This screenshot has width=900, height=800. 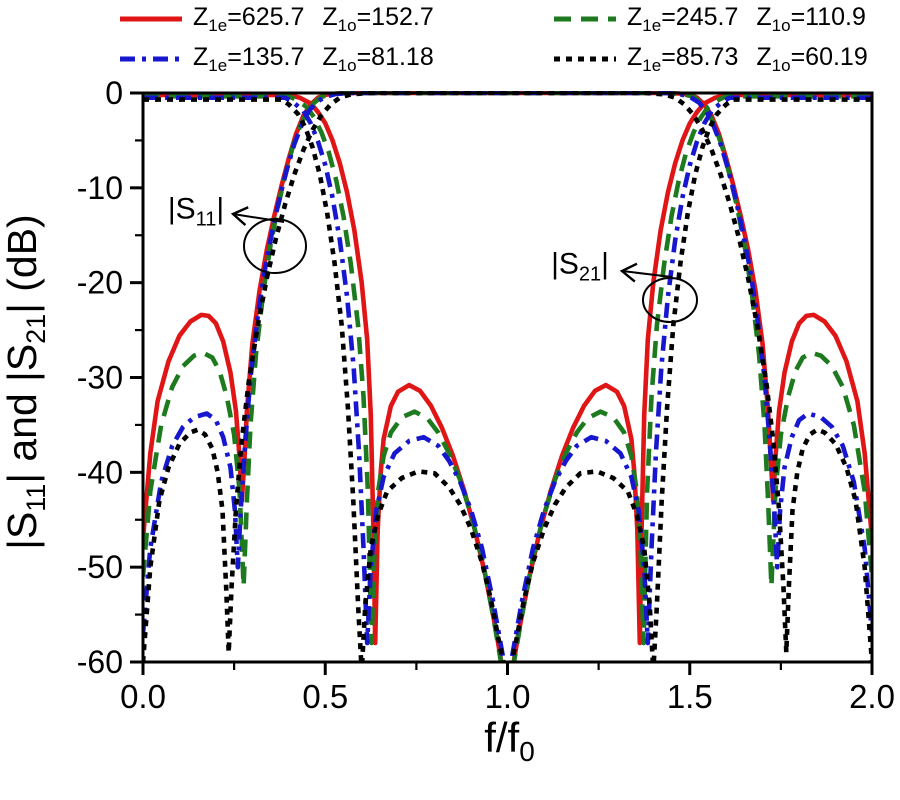 What do you see at coordinates (509, 740) in the screenshot?
I see `x-axis-label: f/f0` at bounding box center [509, 740].